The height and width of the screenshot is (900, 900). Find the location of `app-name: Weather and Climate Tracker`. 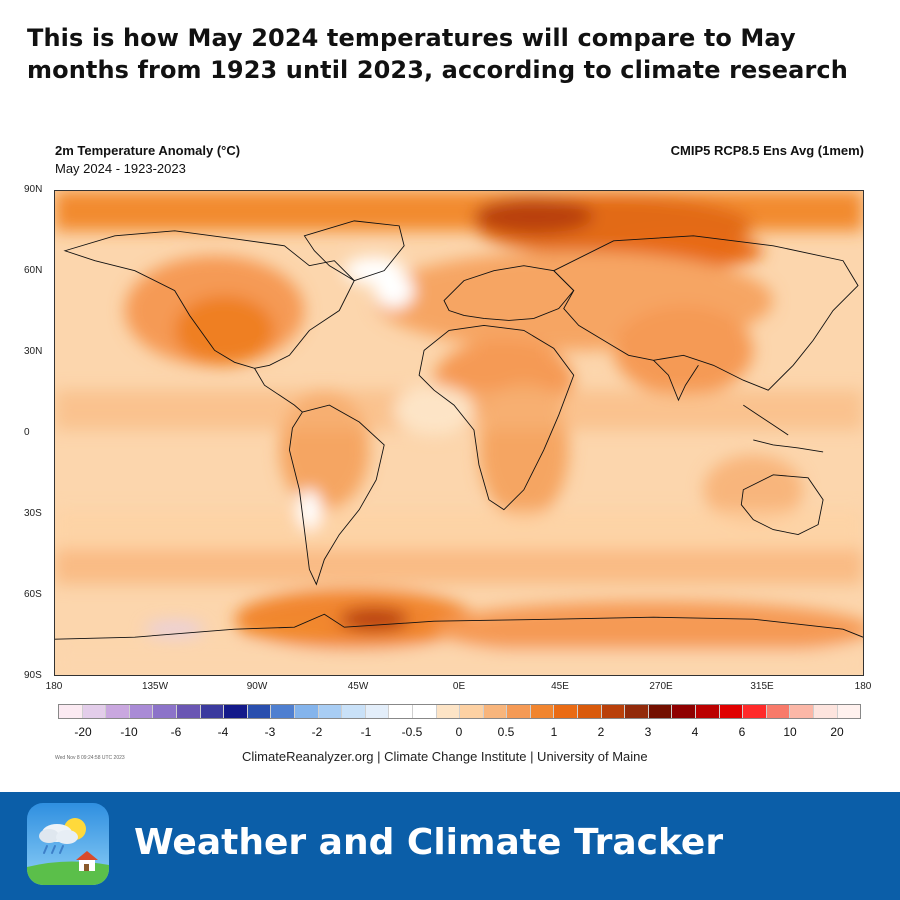

app-name: Weather and Climate Tracker is located at coordinates (429, 842).